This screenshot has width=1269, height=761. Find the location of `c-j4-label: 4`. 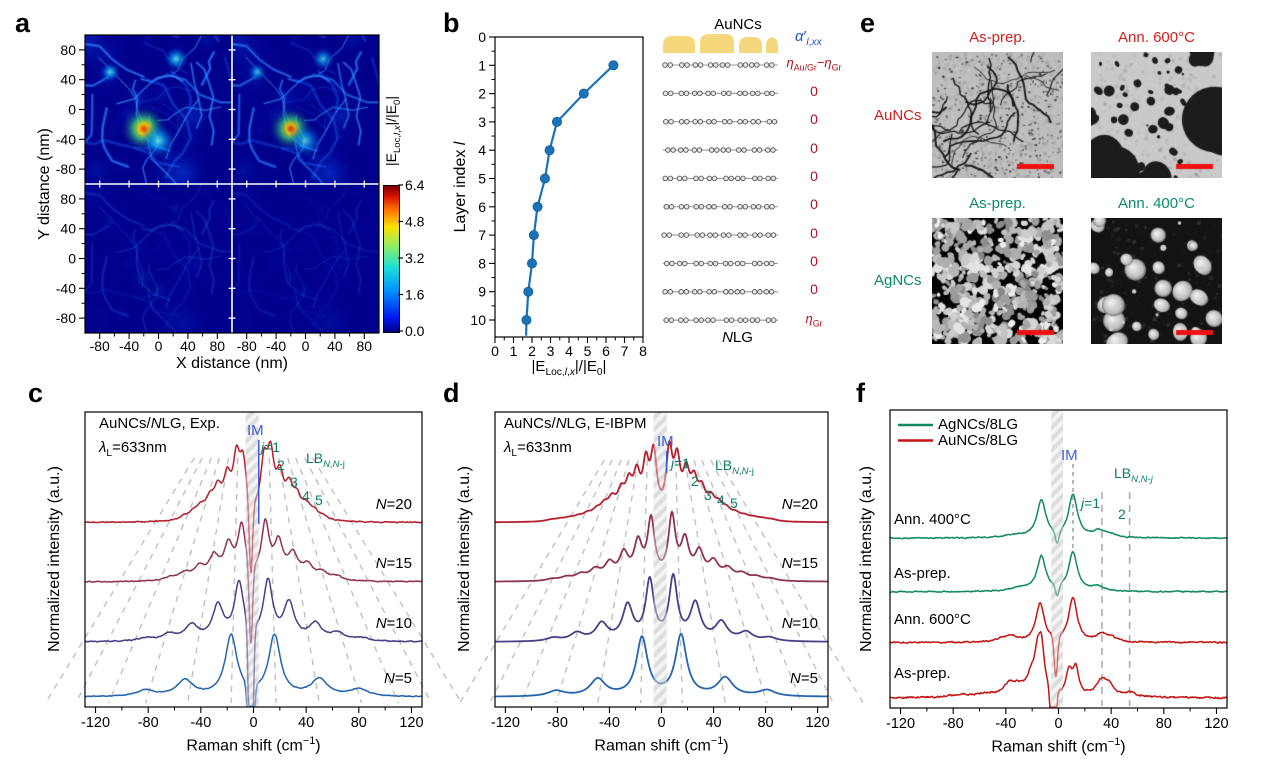

c-j4-label: 4 is located at coordinates (306, 496).